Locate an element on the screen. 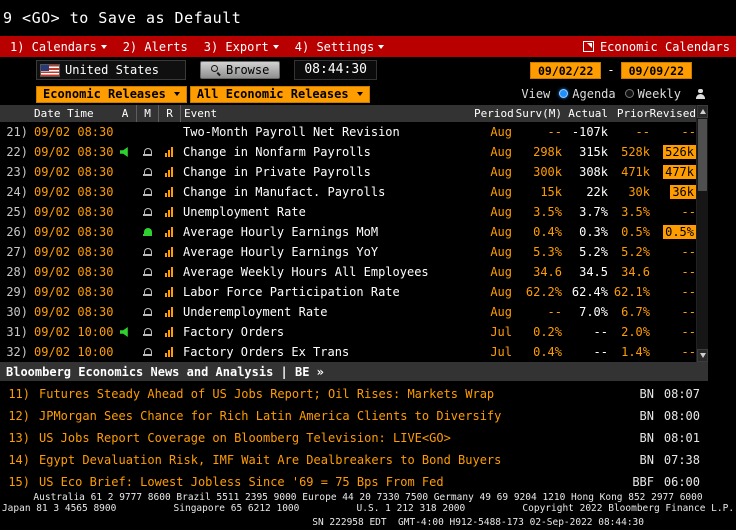 The height and width of the screenshot is (530, 736). scrollbar-track is located at coordinates (702, 233).